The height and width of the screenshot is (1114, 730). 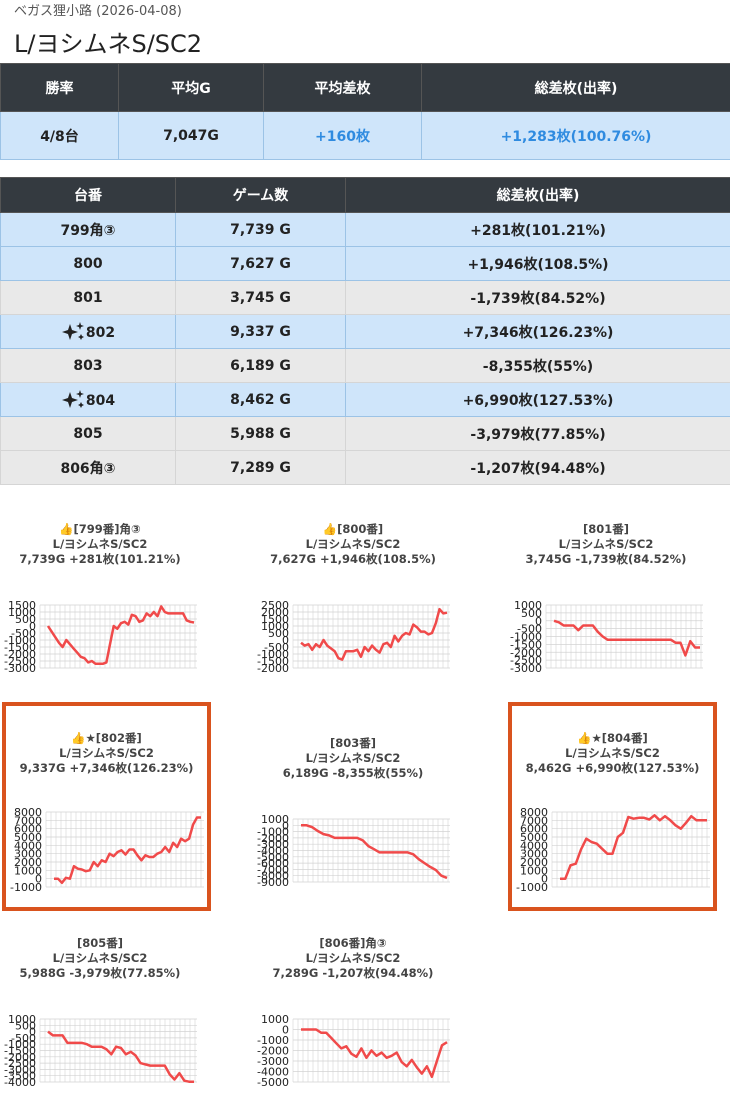 I want to click on machine-games: 3,745 G, so click(x=260, y=297).